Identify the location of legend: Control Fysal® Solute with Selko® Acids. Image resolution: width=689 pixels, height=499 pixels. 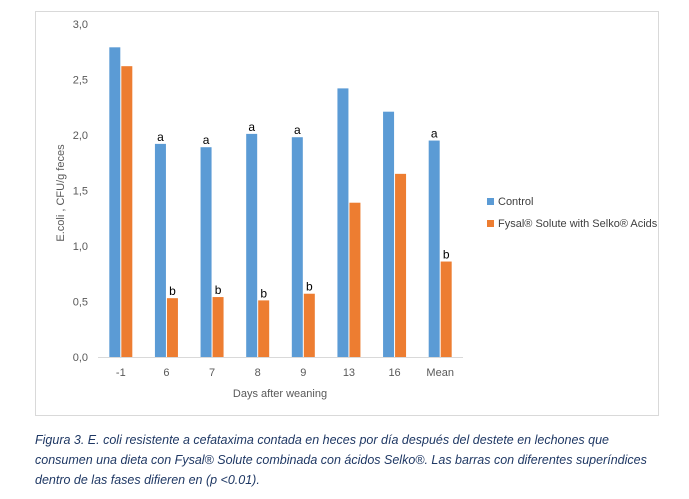
(572, 213).